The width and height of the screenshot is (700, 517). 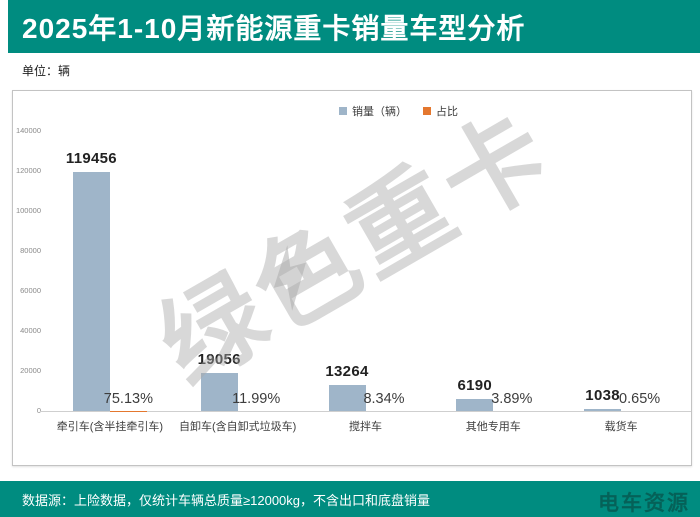 I want to click on bar-value-label: 119456, so click(x=91, y=159).